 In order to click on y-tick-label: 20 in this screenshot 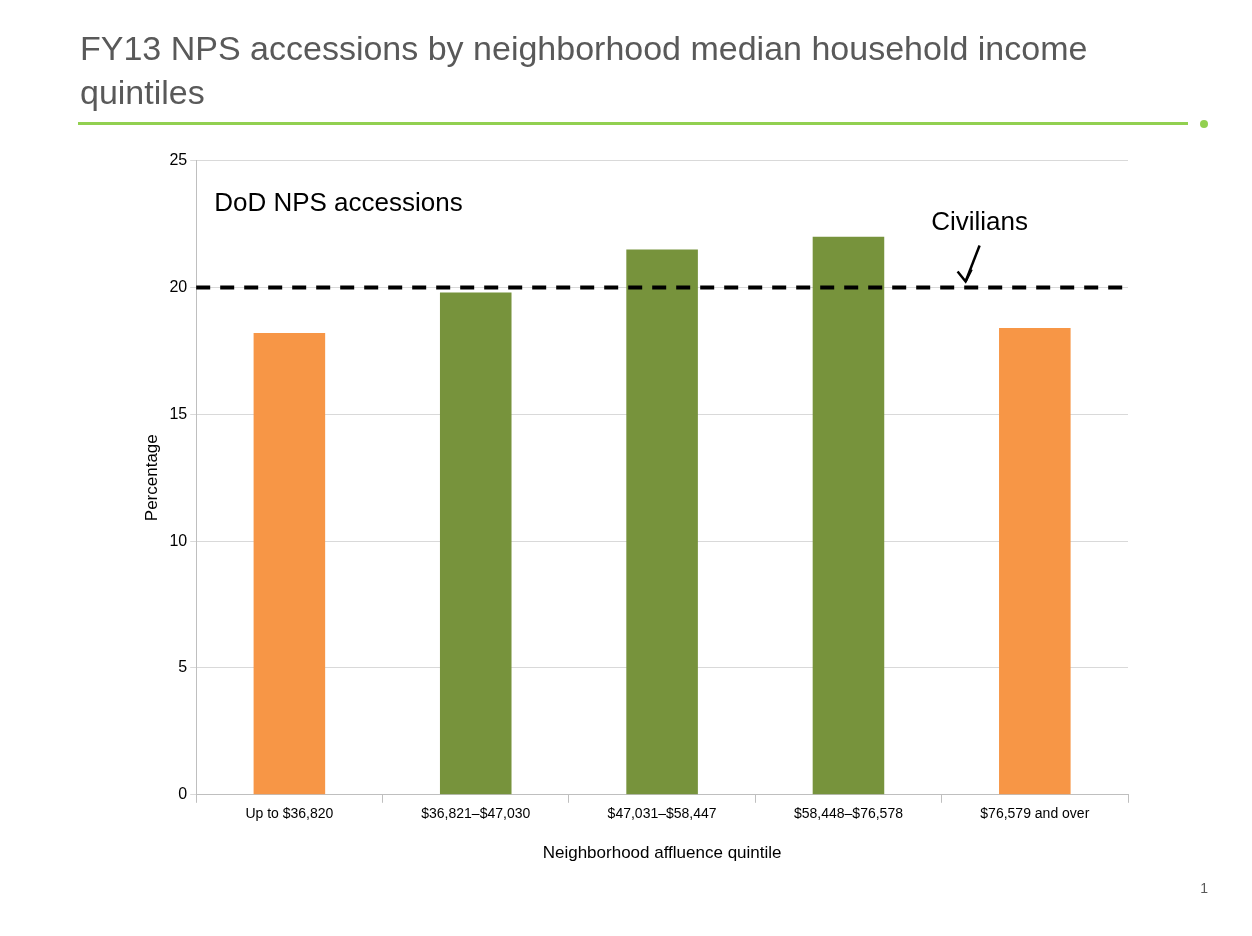, I will do `click(178, 286)`.